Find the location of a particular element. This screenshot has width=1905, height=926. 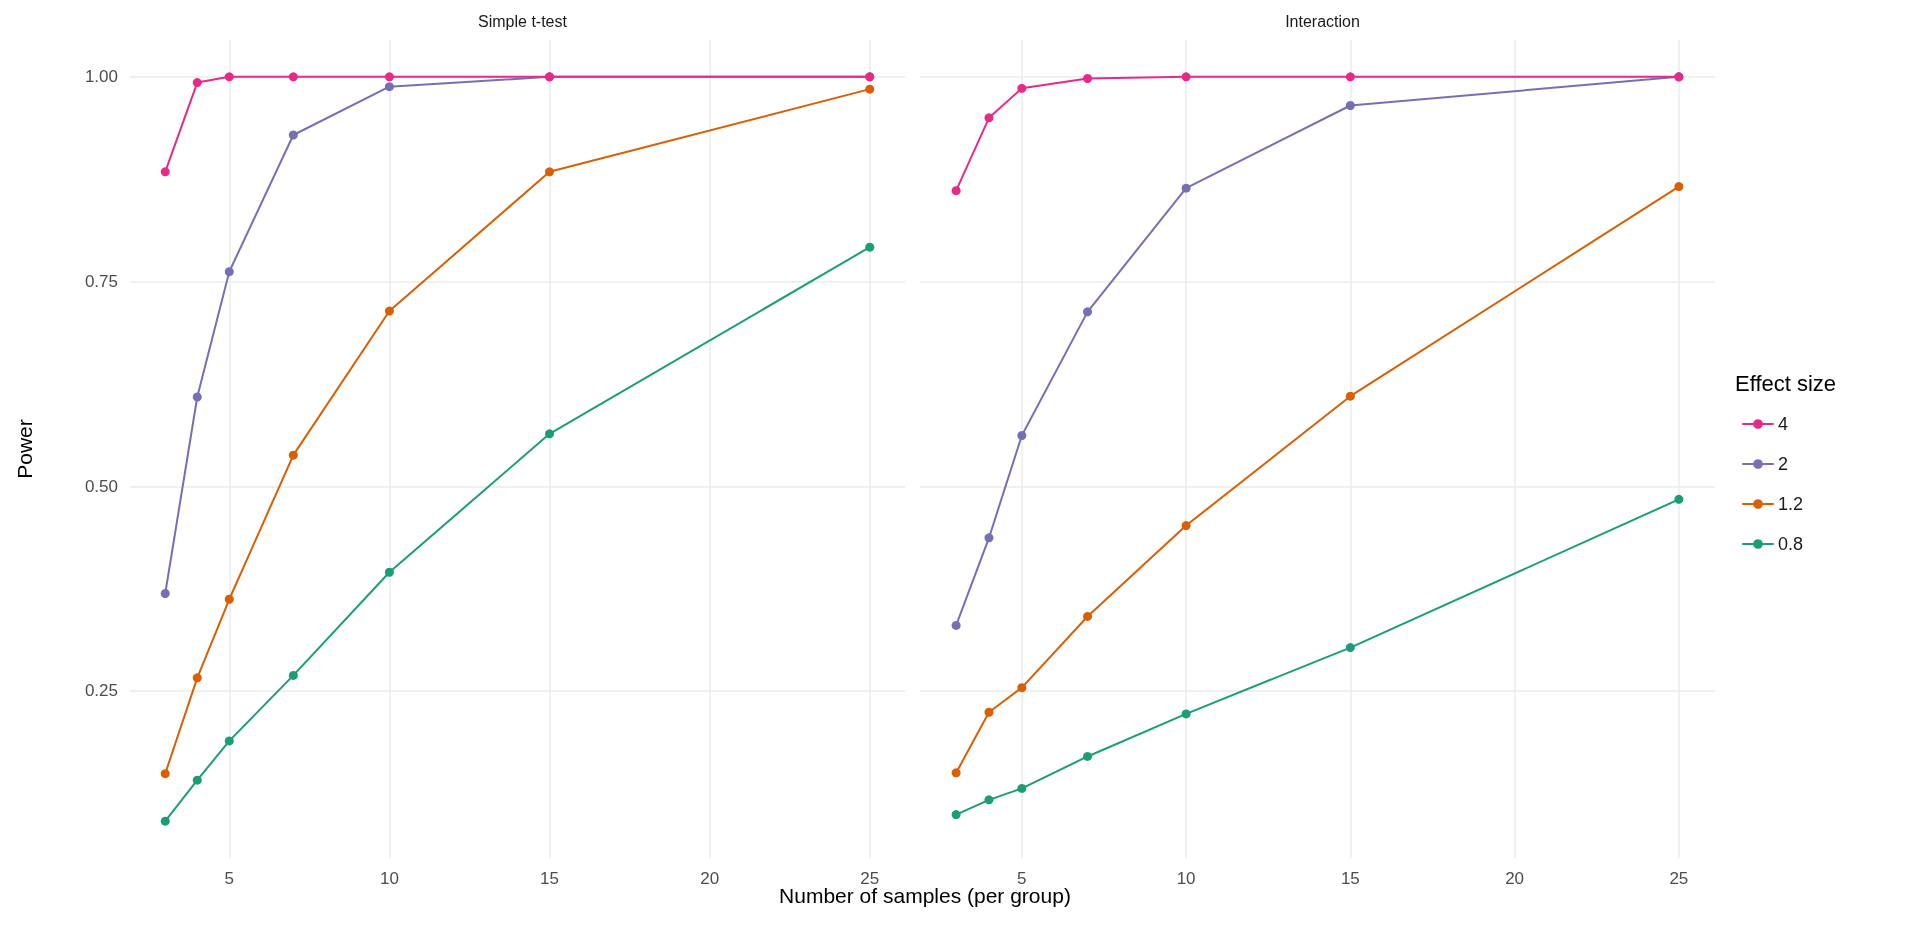

legend-label: 0.8 is located at coordinates (1791, 544).